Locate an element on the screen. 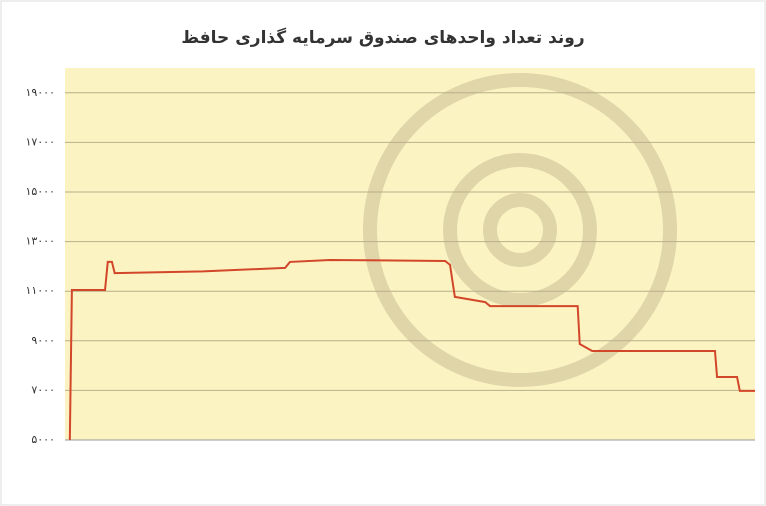 This screenshot has width=766, height=506. y-tick-label: ۹۰۰۰ is located at coordinates (43, 340).